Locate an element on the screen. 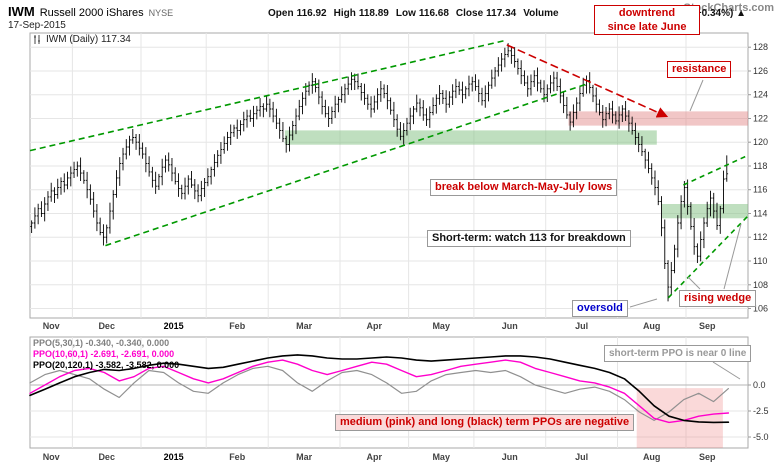 This screenshot has height=465, width=780. price-axis-label: 124 is located at coordinates (760, 95).